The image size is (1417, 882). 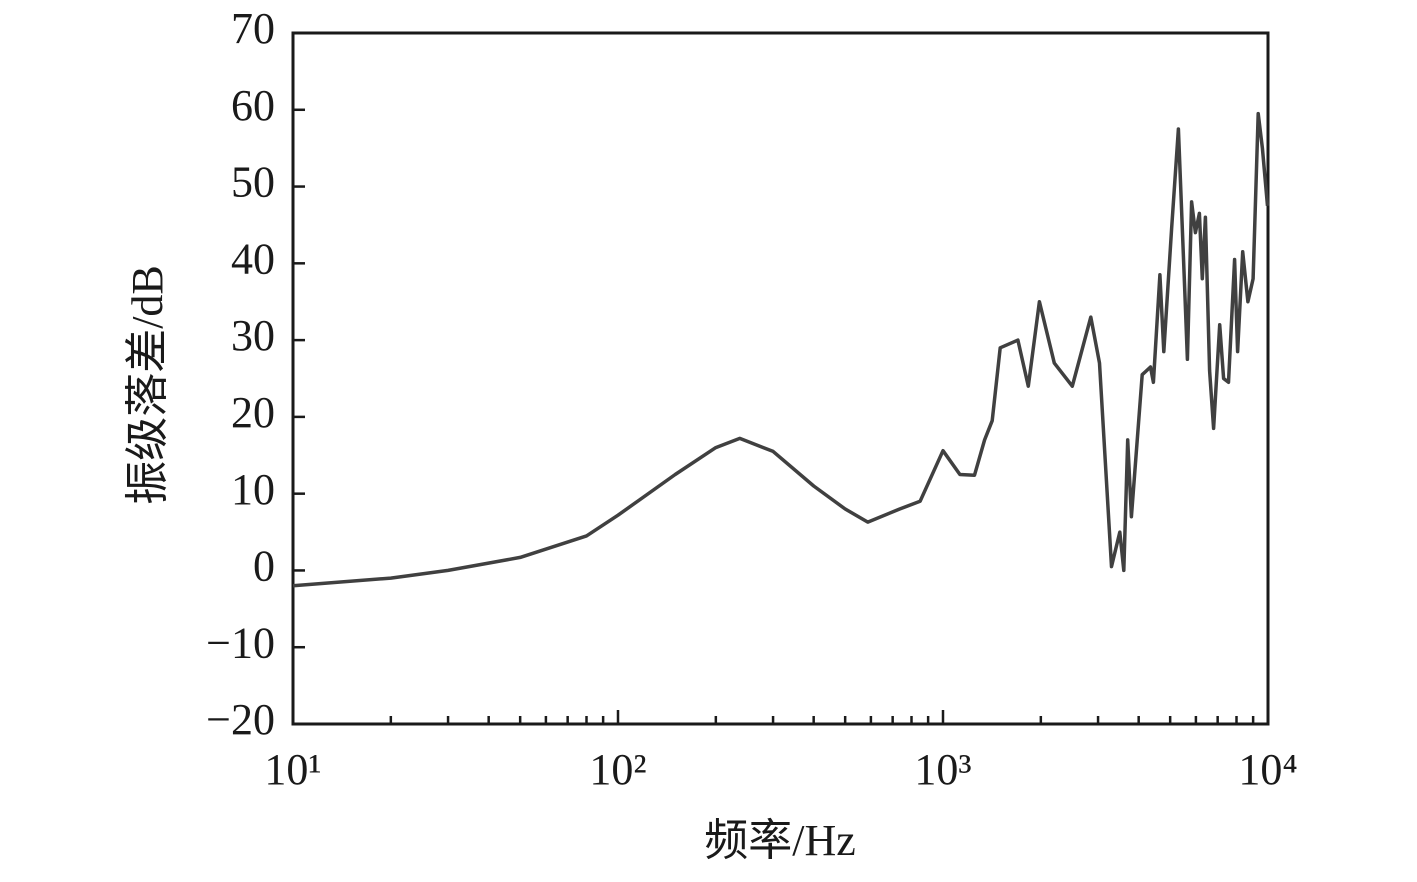 I want to click on y-tick-label: 60, so click(x=253, y=105).